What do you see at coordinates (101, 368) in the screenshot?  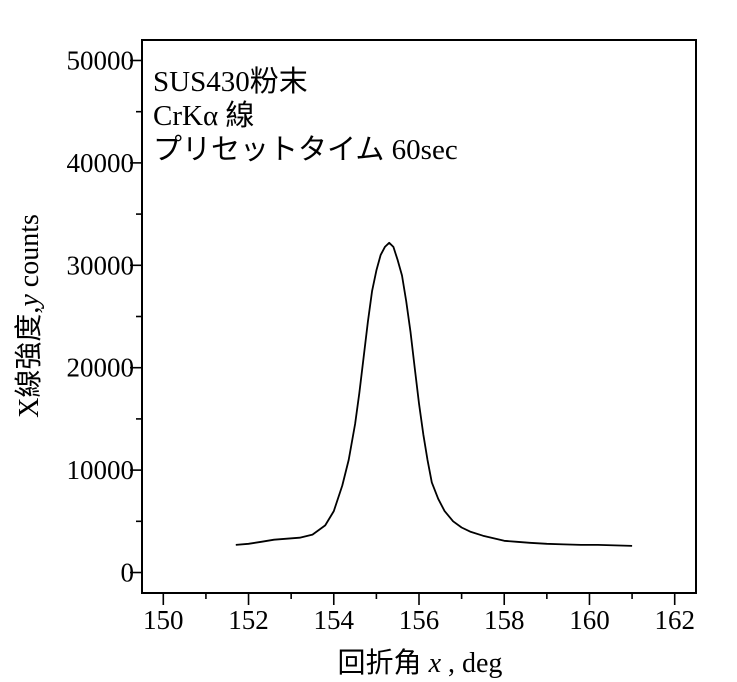 I see `y-tick-label: 20000` at bounding box center [101, 368].